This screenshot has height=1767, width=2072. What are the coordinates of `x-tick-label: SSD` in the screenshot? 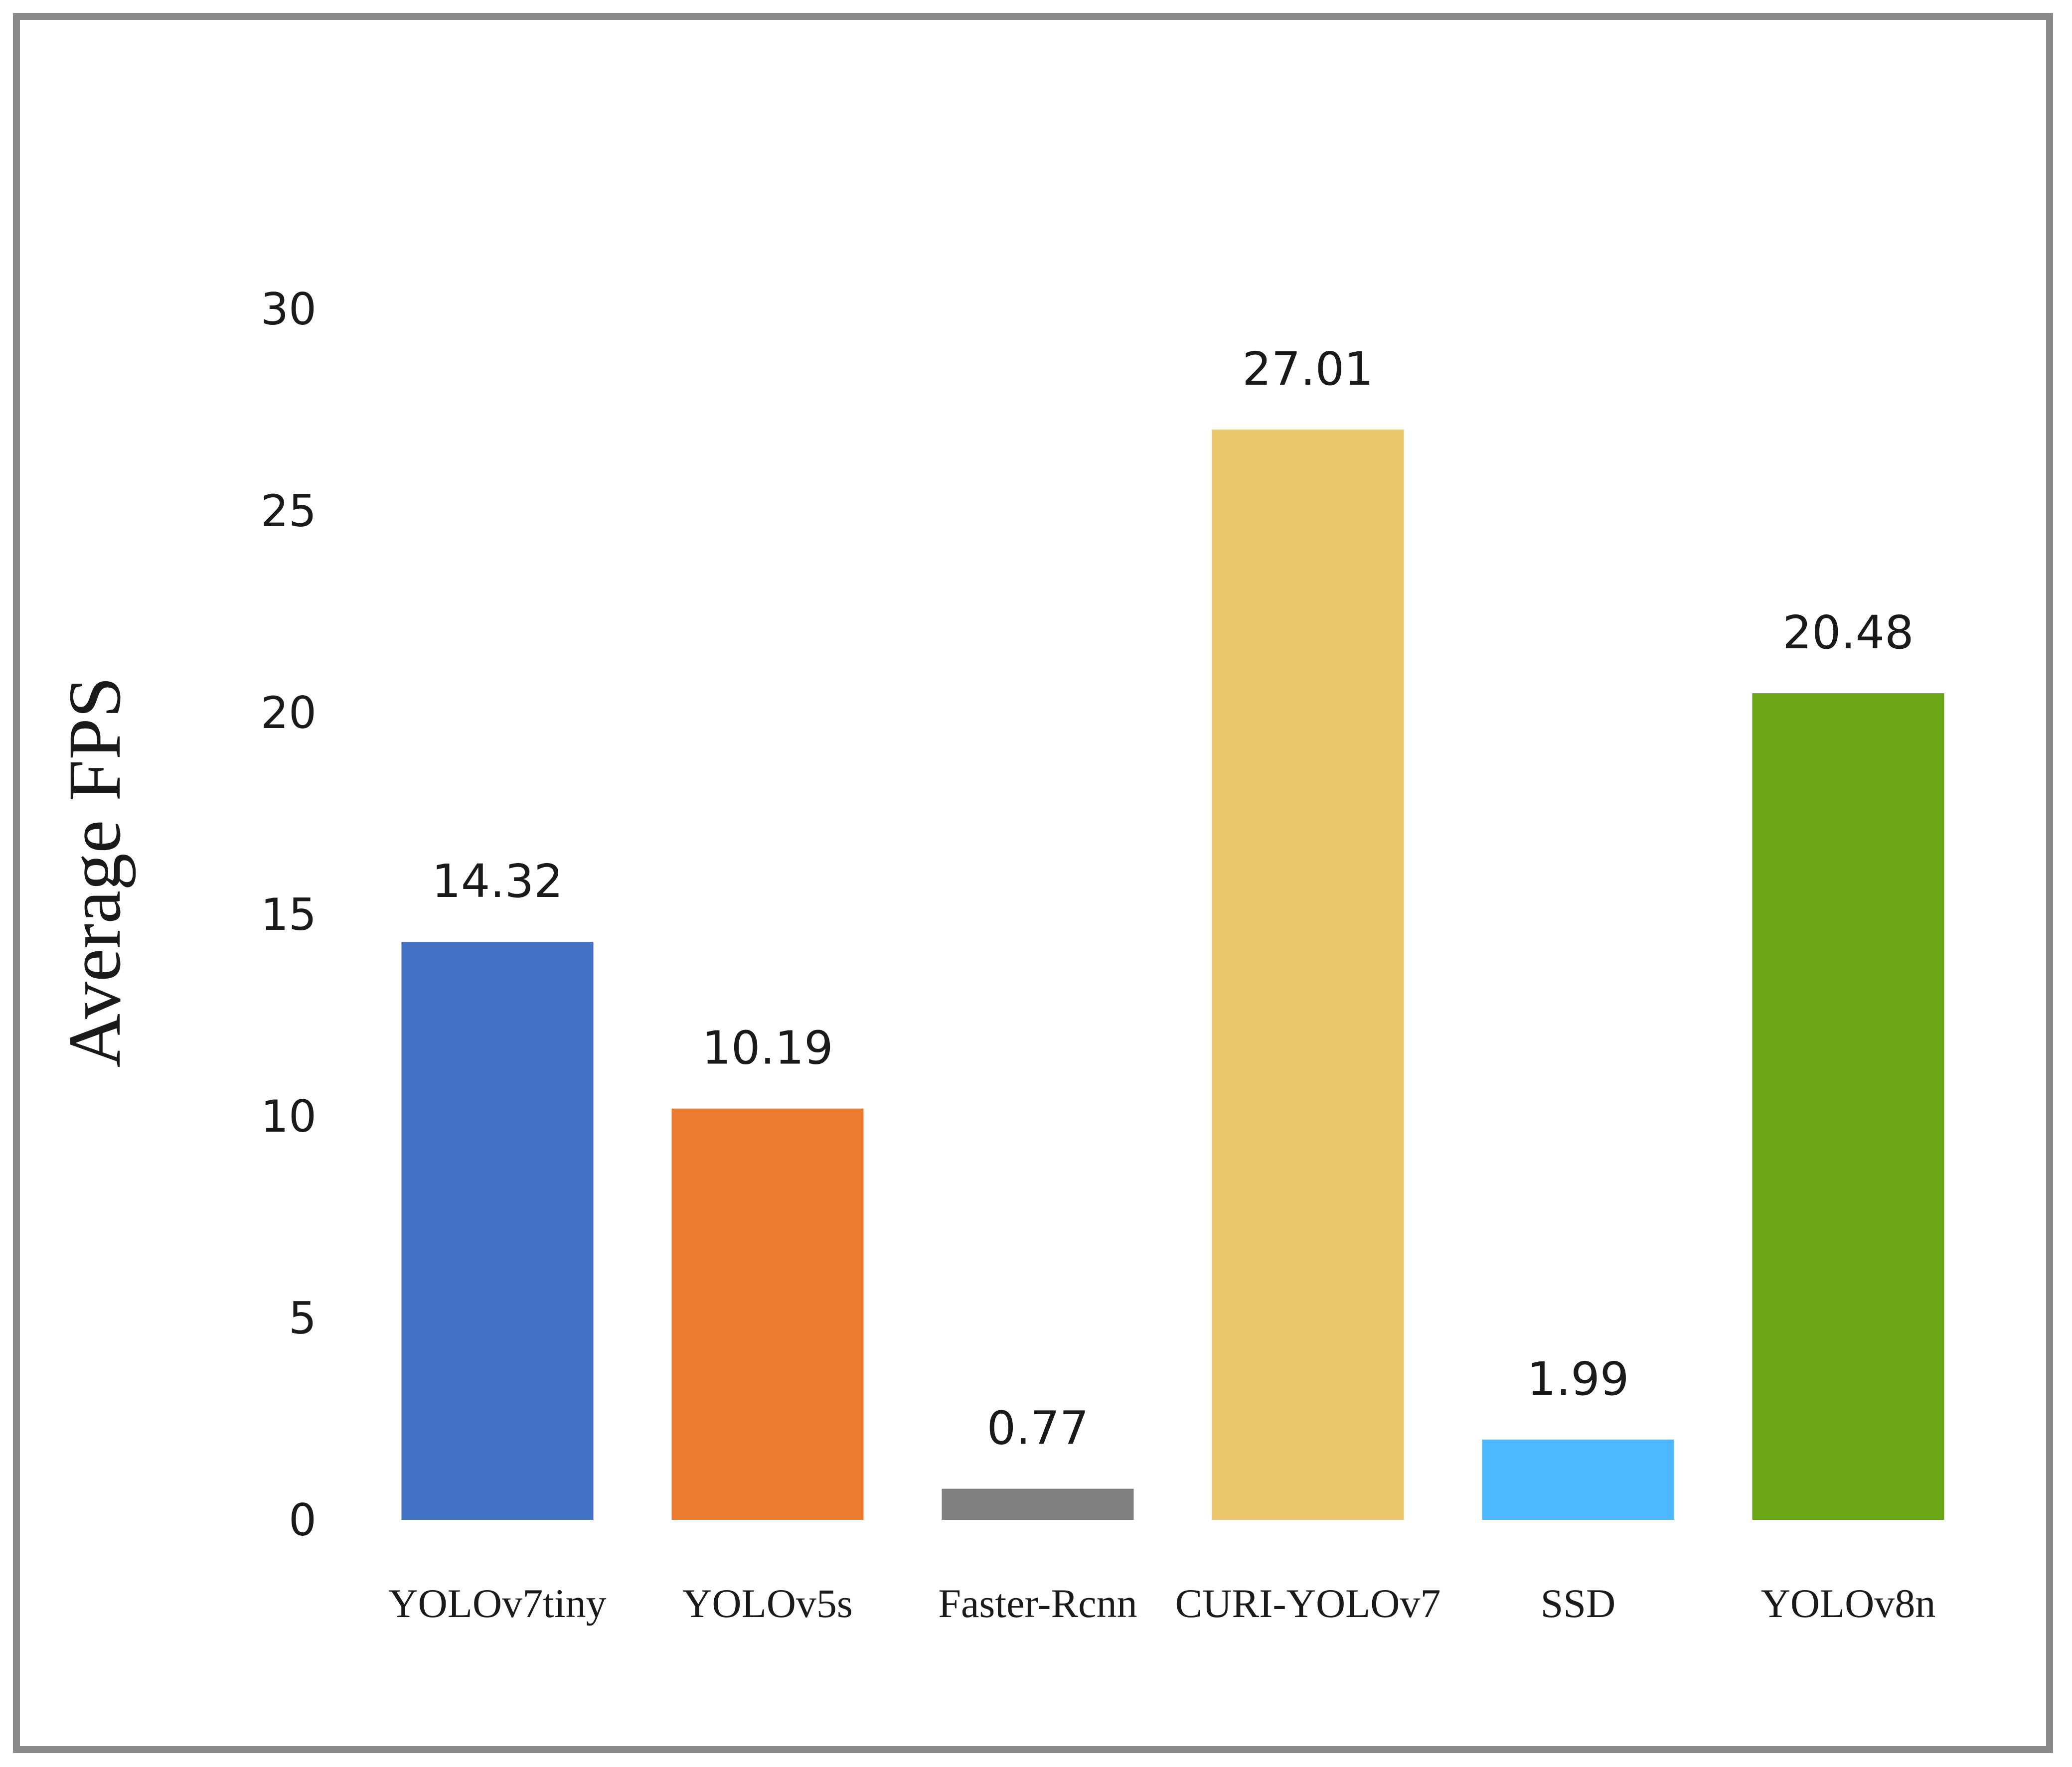 It's located at (1578, 1603).